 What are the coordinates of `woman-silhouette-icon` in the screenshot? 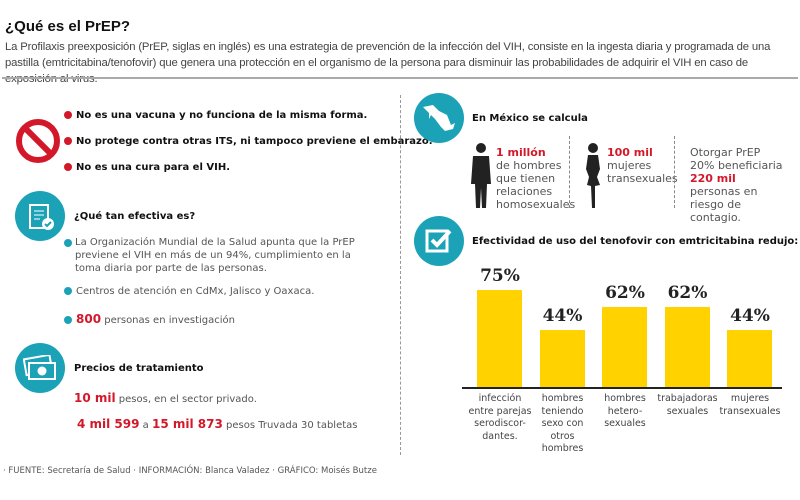 It's located at (593, 175).